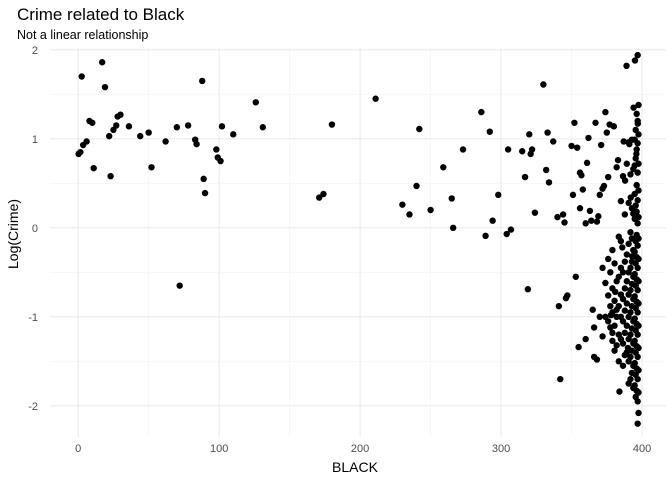 The width and height of the screenshot is (672, 480). What do you see at coordinates (35, 140) in the screenshot?
I see `y-tick-label: 1` at bounding box center [35, 140].